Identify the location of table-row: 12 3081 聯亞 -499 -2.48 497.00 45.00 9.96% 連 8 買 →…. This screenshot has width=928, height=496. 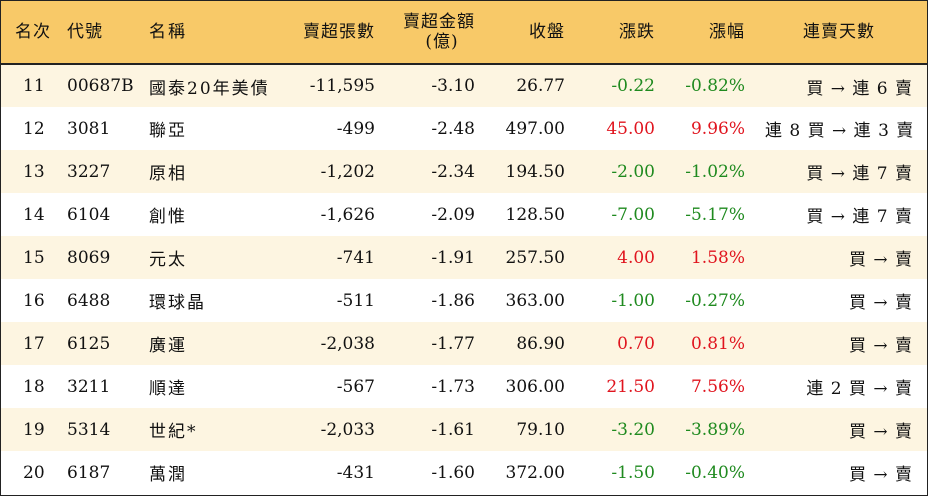
(464, 128).